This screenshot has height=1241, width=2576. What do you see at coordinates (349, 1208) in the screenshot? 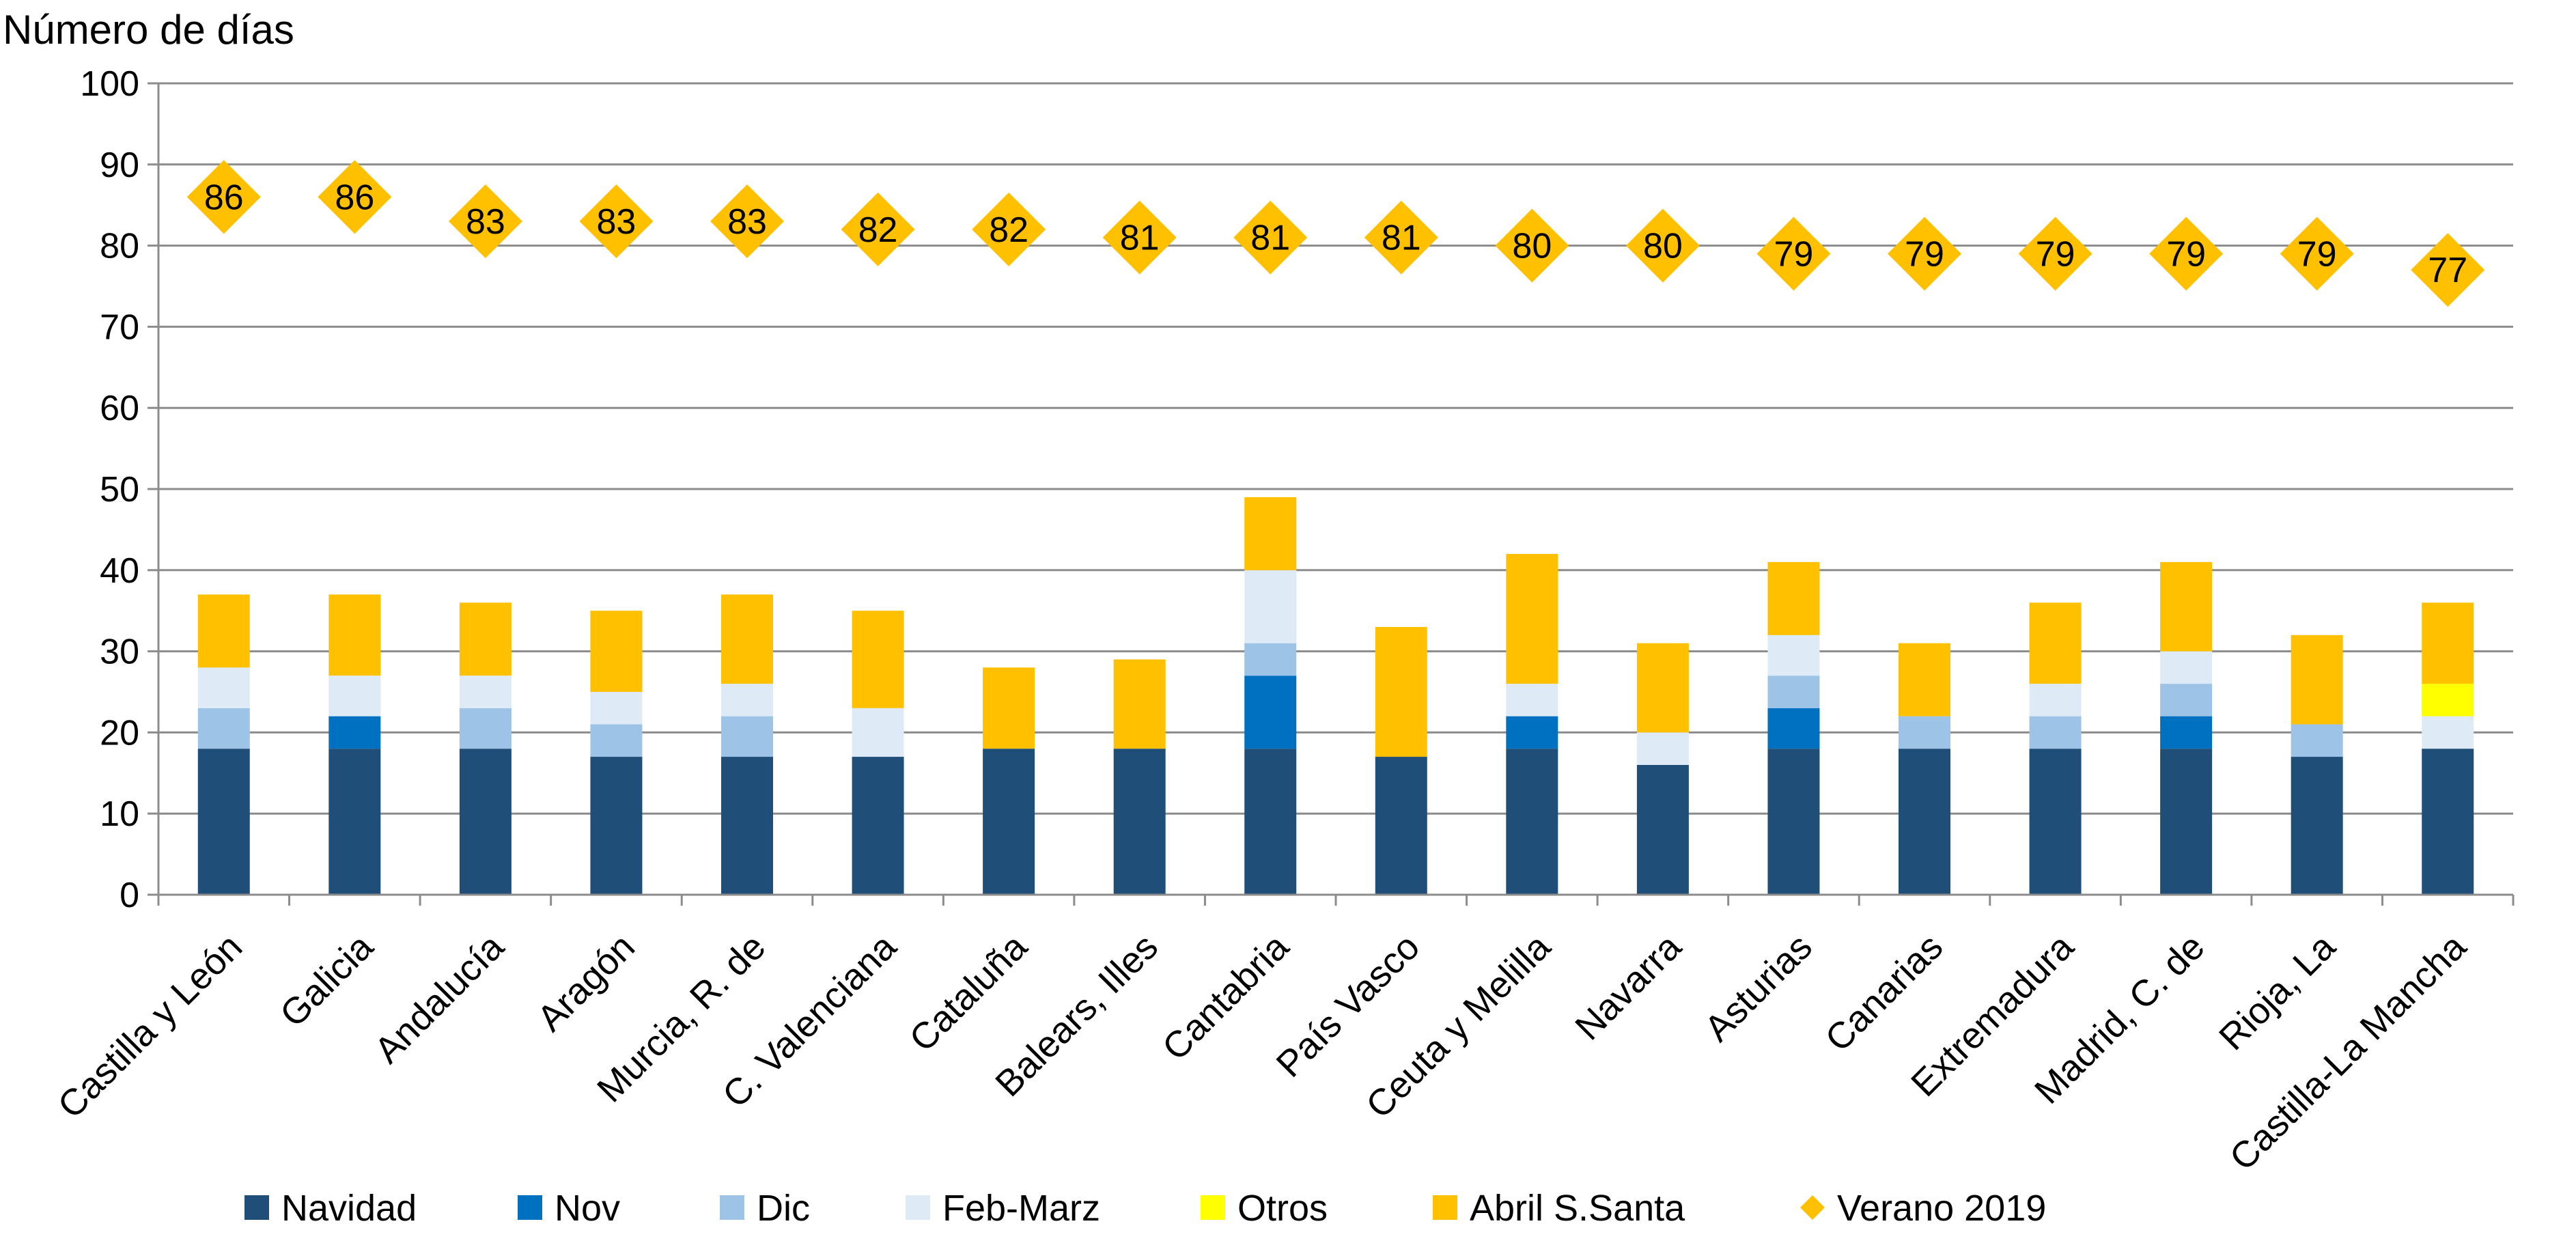
I see `legend-label: Navidad` at bounding box center [349, 1208].